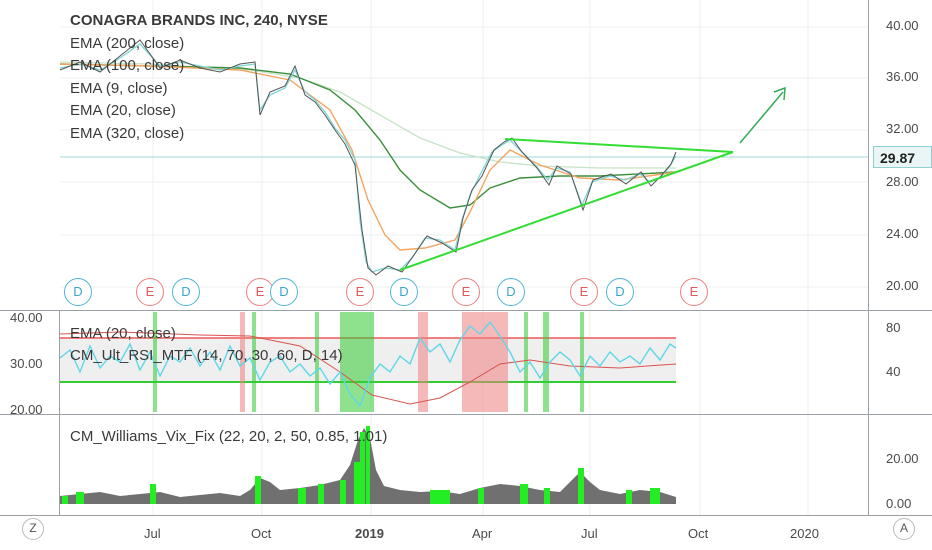 This screenshot has width=932, height=550. What do you see at coordinates (59, 412) in the screenshot?
I see `left-axis-divider` at bounding box center [59, 412].